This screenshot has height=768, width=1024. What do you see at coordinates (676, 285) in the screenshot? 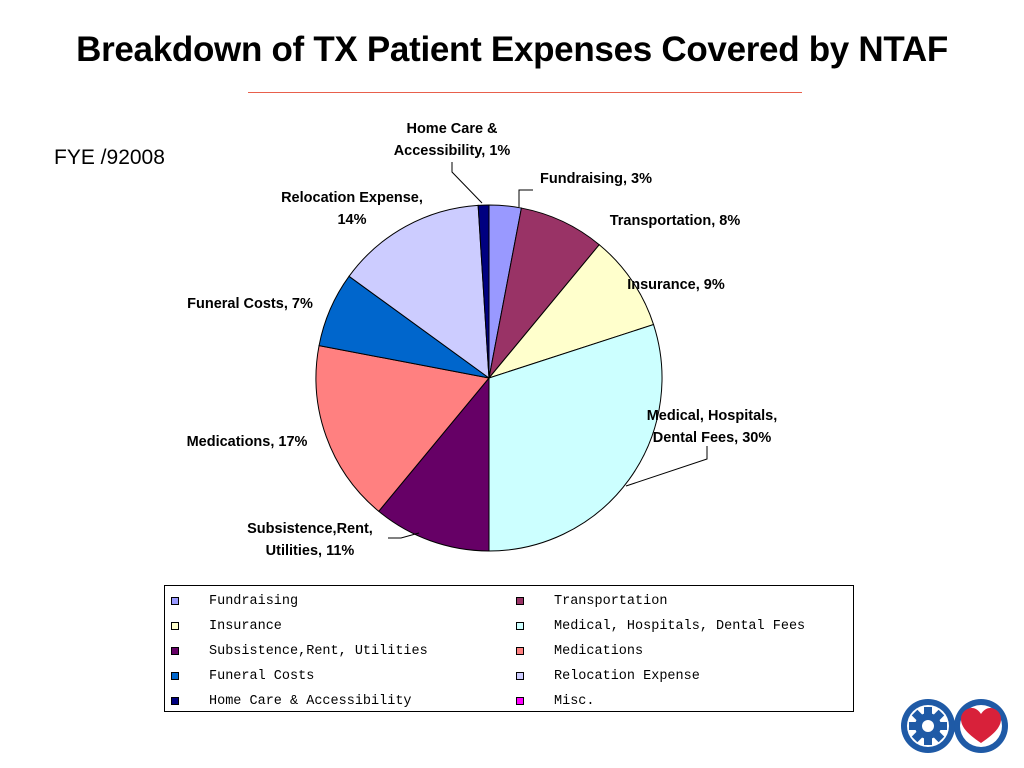
I see `slice-label-insurance: Insurance, 9%` at bounding box center [676, 285].